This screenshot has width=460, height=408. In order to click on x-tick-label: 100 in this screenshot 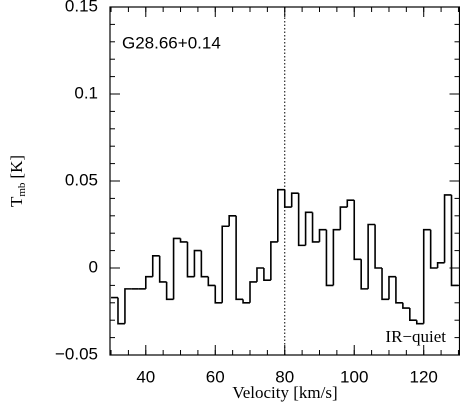, I will do `click(354, 376)`.